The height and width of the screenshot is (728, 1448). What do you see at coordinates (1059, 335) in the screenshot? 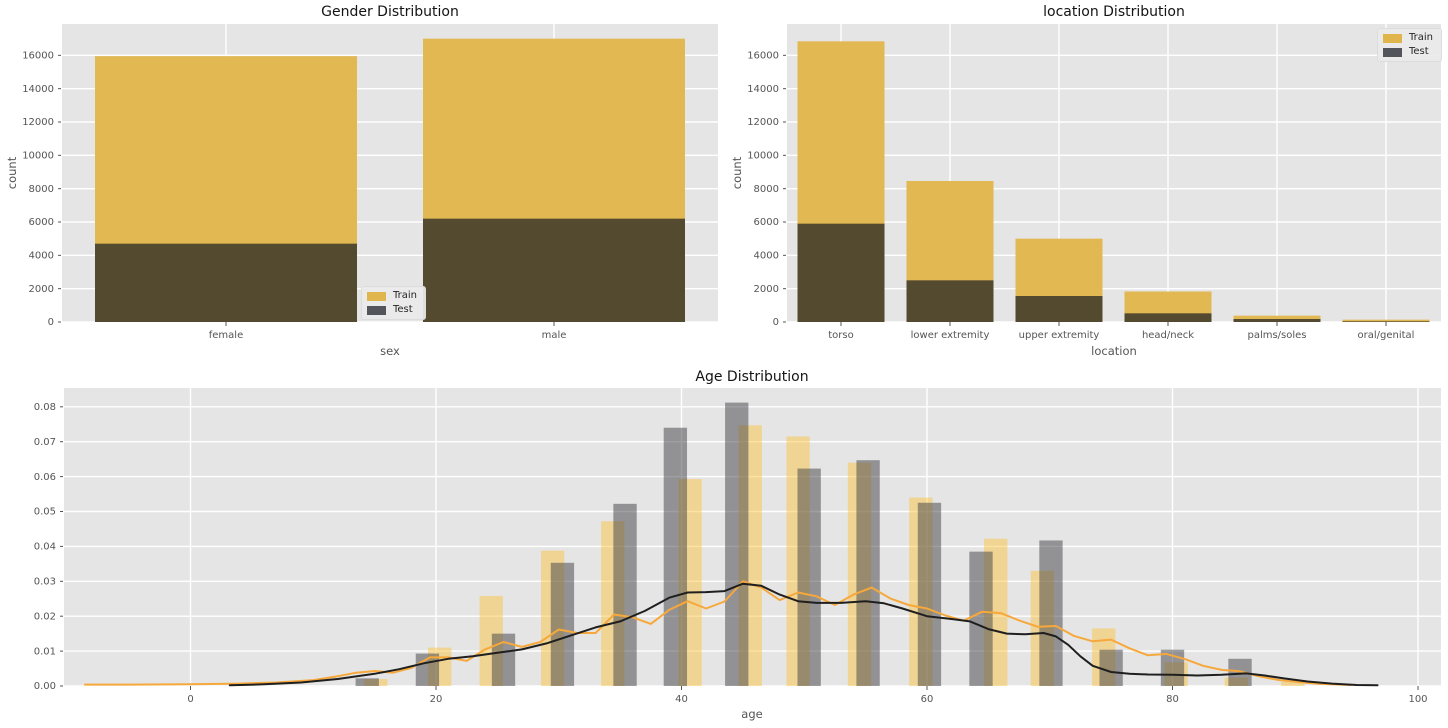
I see `location-x-tick-label: upper extremity` at bounding box center [1059, 335].